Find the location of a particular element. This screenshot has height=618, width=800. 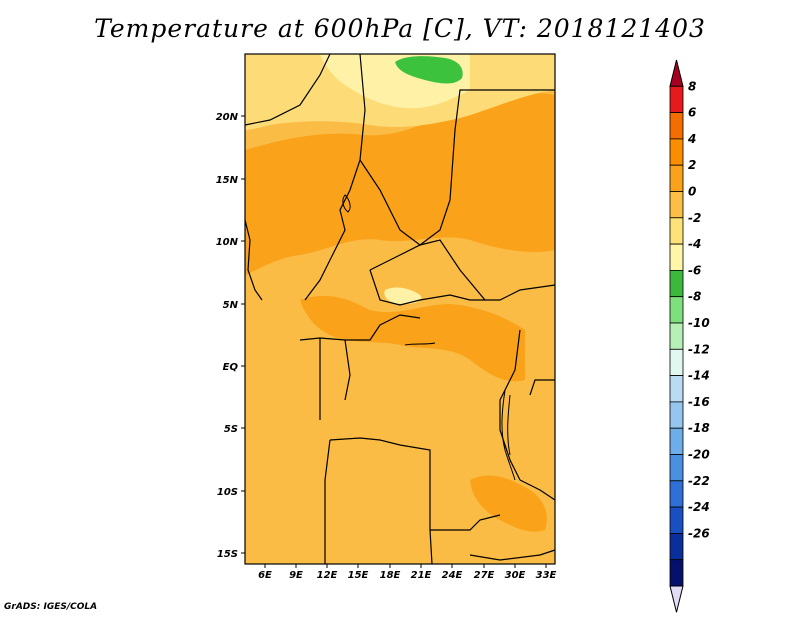

warm-region-south is located at coordinates (508, 503).